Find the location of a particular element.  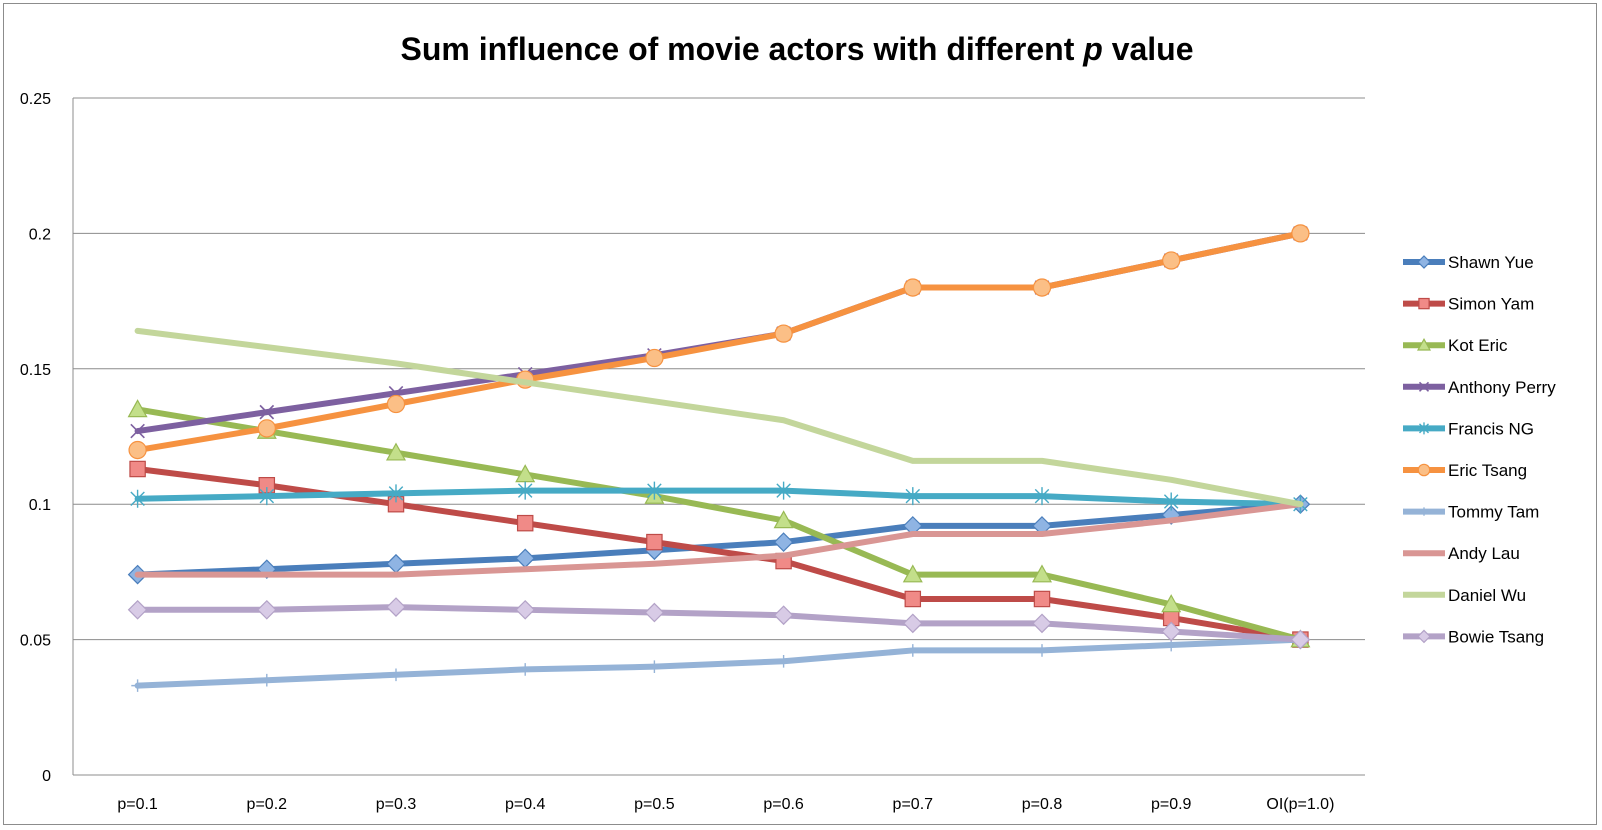

legend-label: Eric Tsang is located at coordinates (1487, 470).